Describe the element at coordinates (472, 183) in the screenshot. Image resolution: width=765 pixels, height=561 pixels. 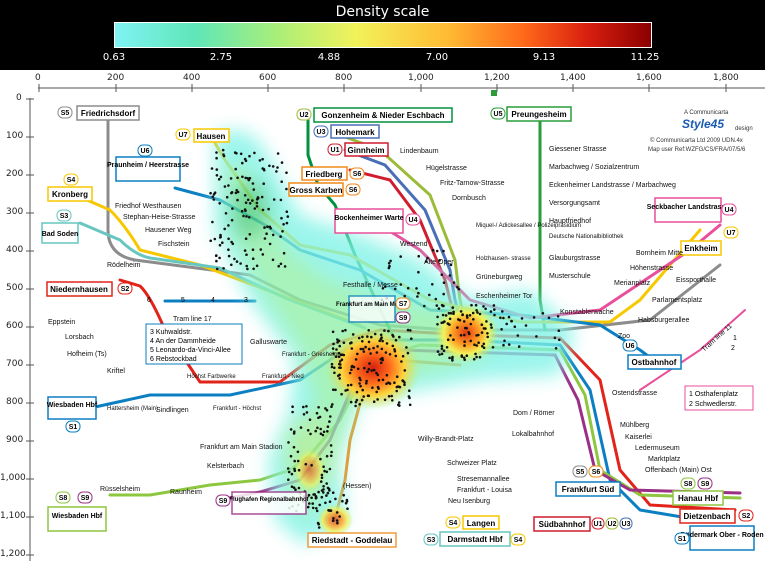
I see `svg-text: Fritz-Tarnow-Strasse` at that location.